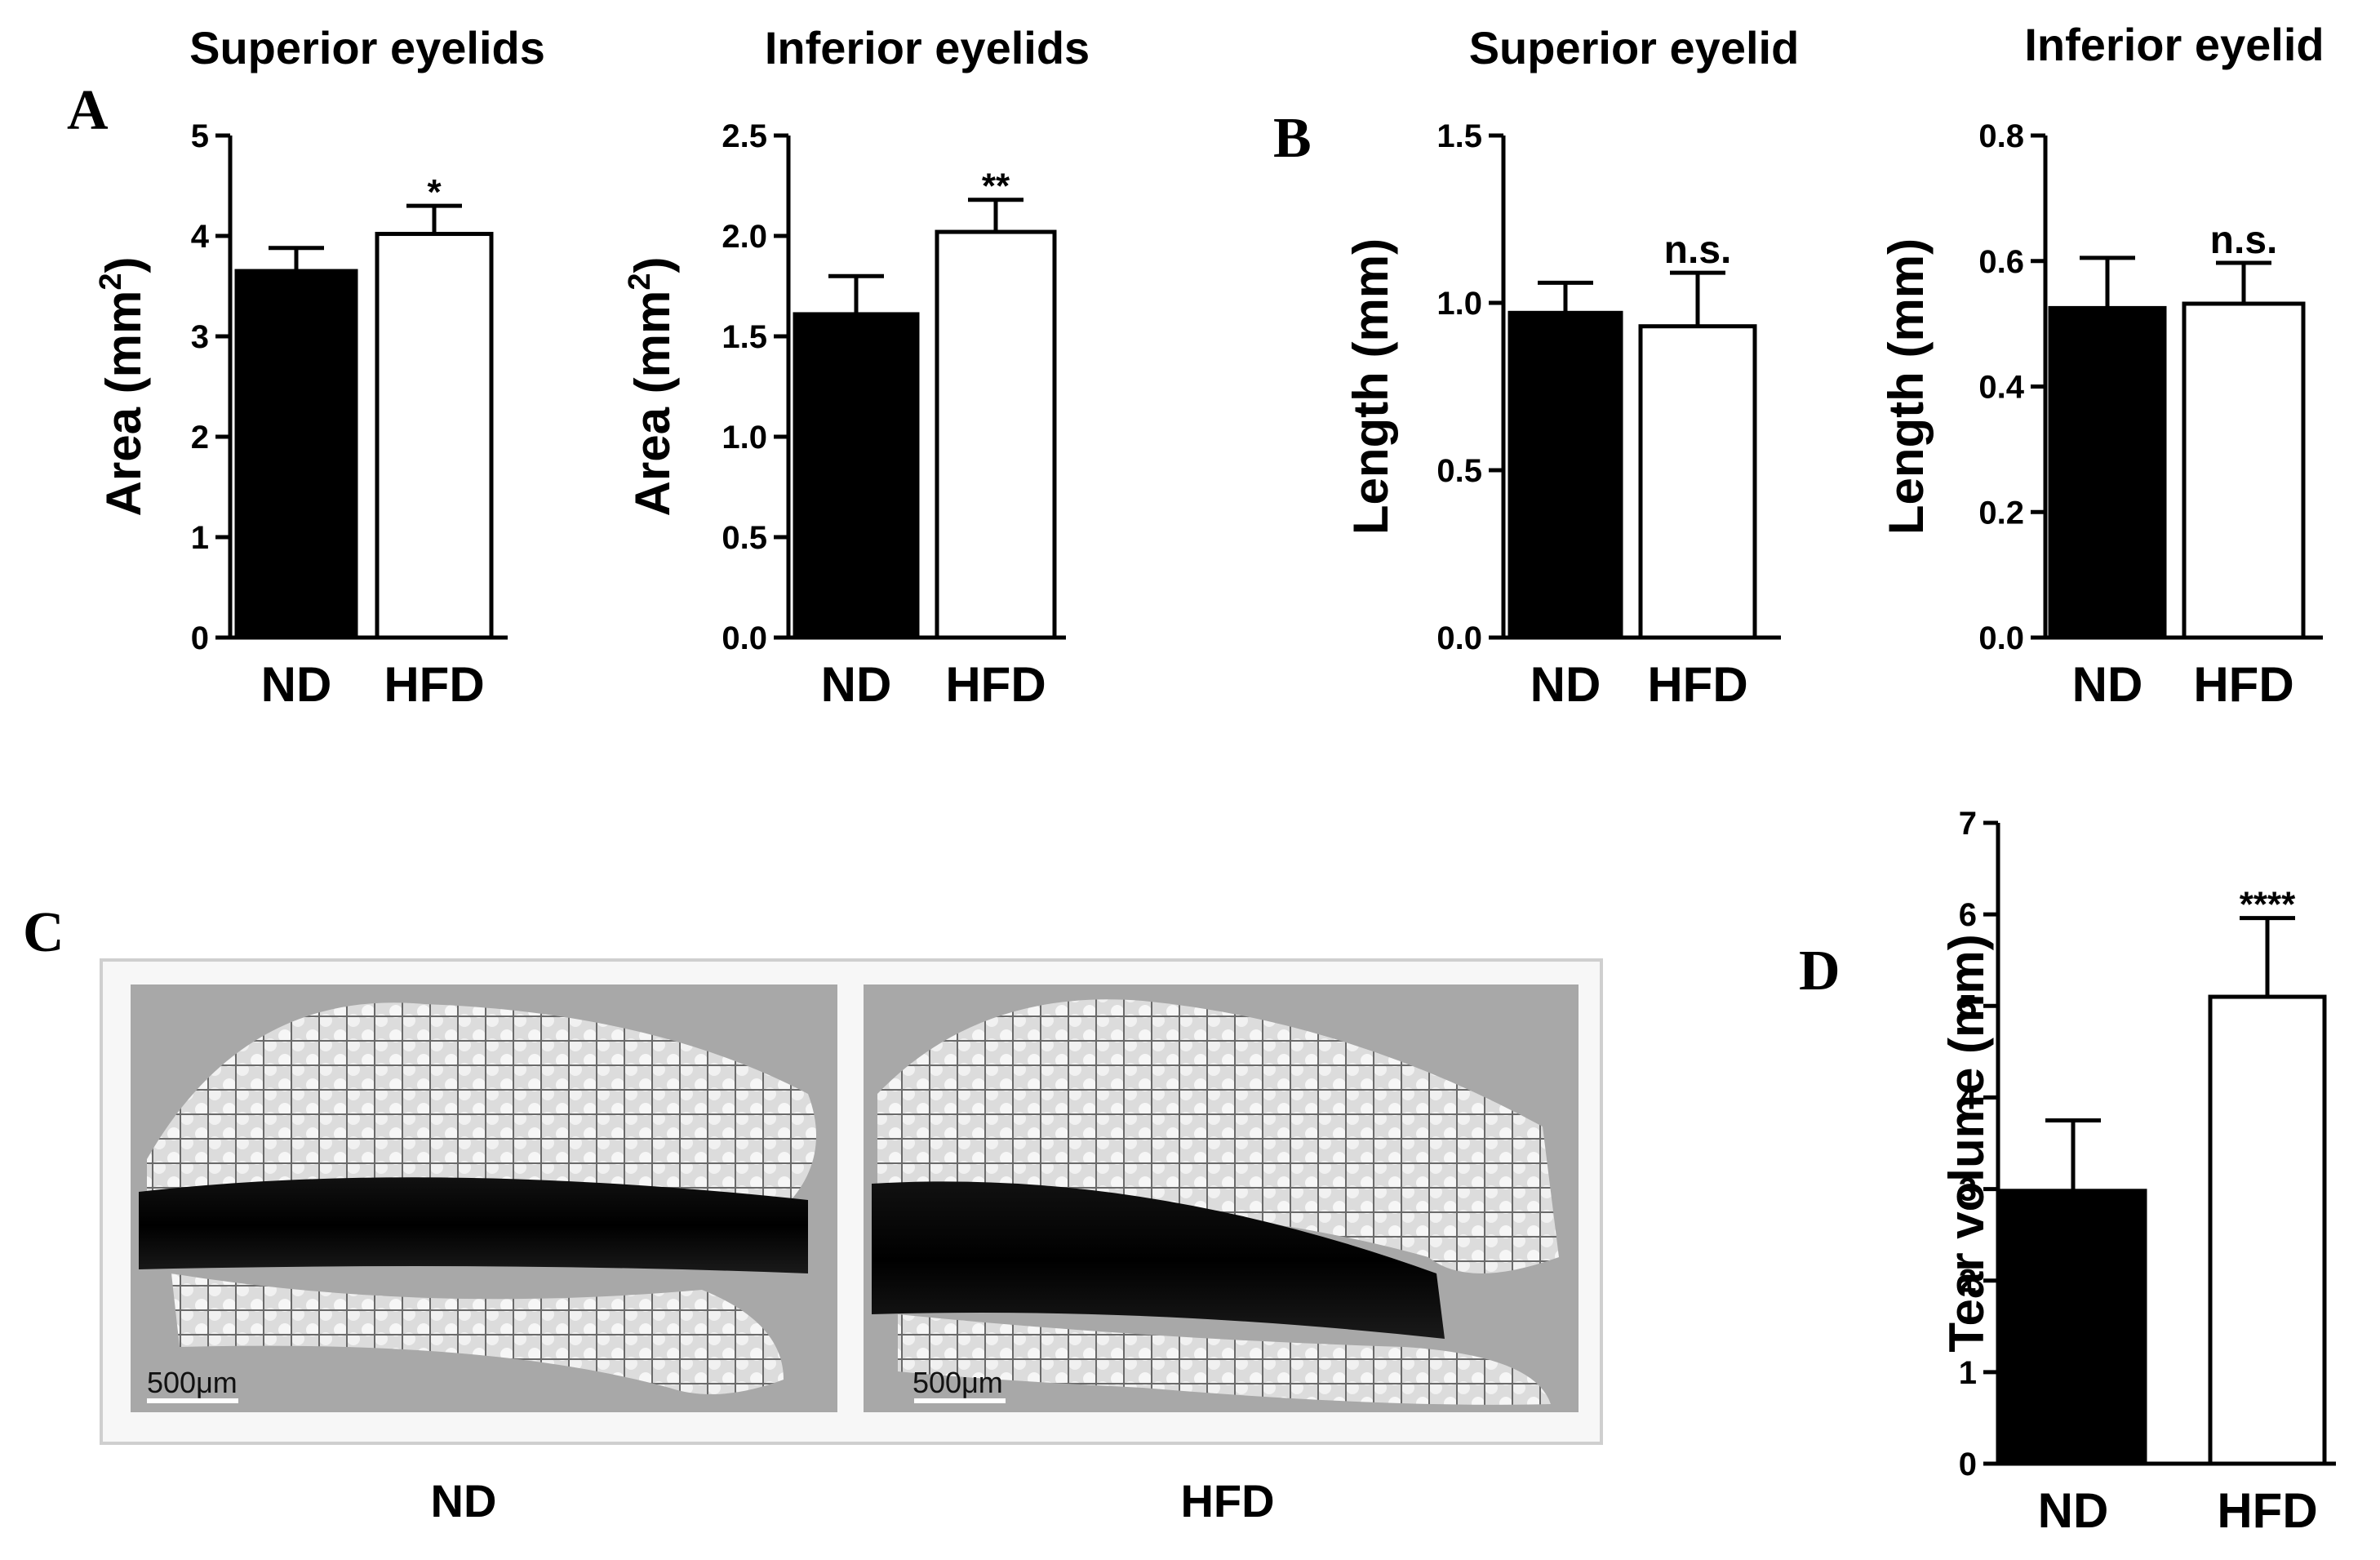 This screenshot has width=2380, height=1560. Describe the element at coordinates (464, 1501) in the screenshot. I see `image-label-nd: ND` at that location.